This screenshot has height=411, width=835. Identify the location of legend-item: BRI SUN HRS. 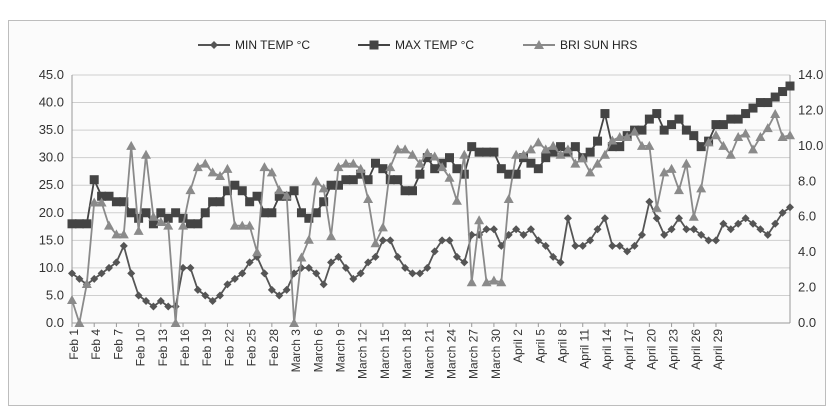
(580, 45).